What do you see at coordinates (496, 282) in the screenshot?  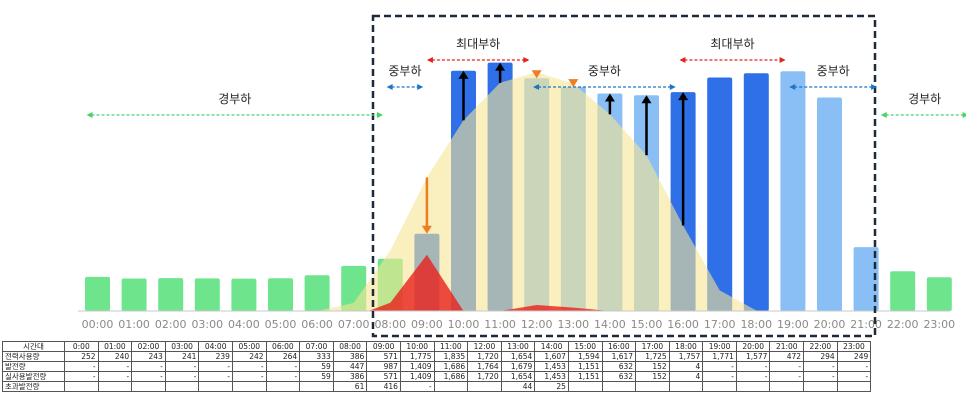 I see `excess-generation-area` at bounding box center [496, 282].